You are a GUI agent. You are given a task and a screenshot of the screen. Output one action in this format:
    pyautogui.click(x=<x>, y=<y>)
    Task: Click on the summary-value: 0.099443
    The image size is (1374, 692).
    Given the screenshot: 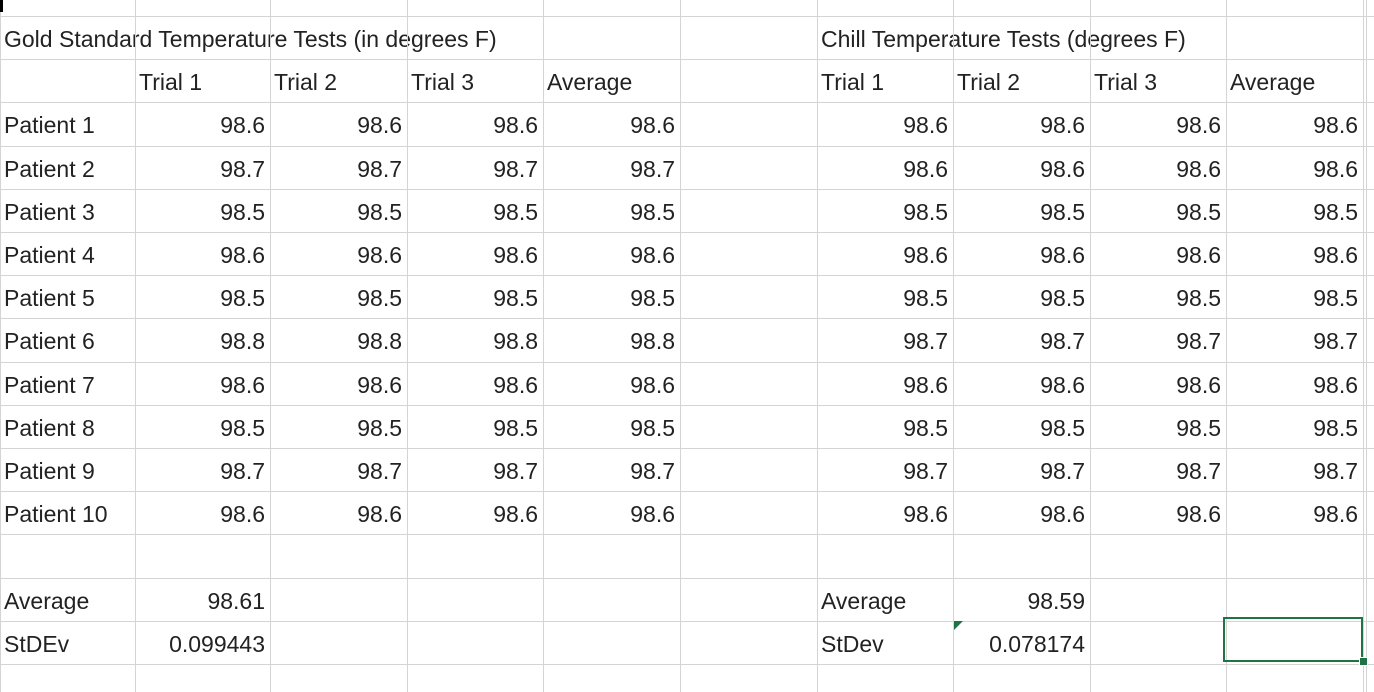 What is the action you would take?
    pyautogui.click(x=217, y=644)
    